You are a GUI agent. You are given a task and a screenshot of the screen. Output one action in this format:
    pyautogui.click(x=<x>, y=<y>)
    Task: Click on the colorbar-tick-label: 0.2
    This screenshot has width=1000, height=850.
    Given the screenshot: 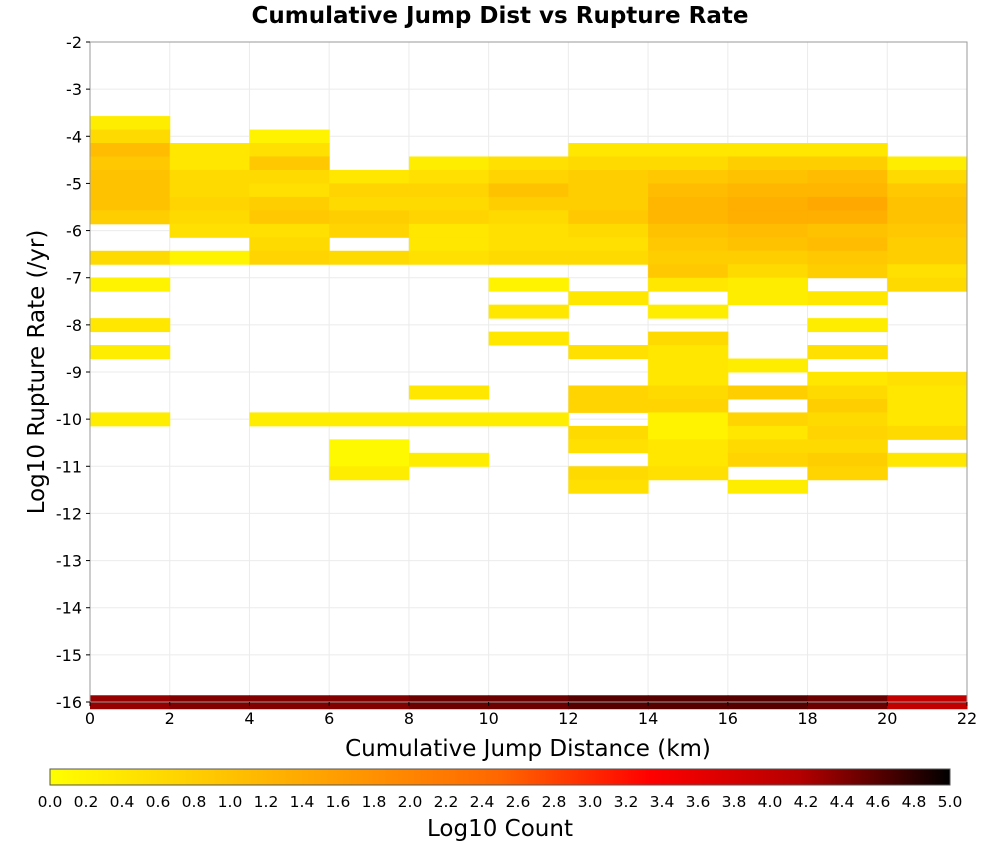 What is the action you would take?
    pyautogui.click(x=86, y=802)
    